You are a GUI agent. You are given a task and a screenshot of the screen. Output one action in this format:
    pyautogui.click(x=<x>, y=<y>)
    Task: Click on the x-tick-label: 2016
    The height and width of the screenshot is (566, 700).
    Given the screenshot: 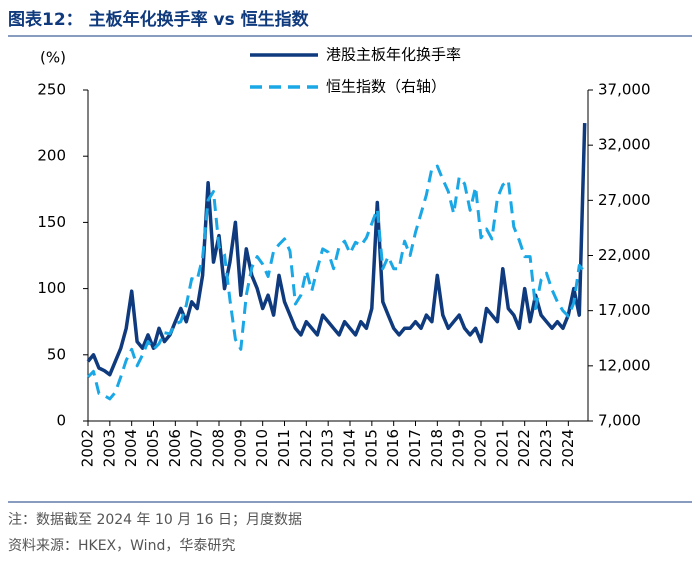 What is the action you would take?
    pyautogui.click(x=393, y=448)
    